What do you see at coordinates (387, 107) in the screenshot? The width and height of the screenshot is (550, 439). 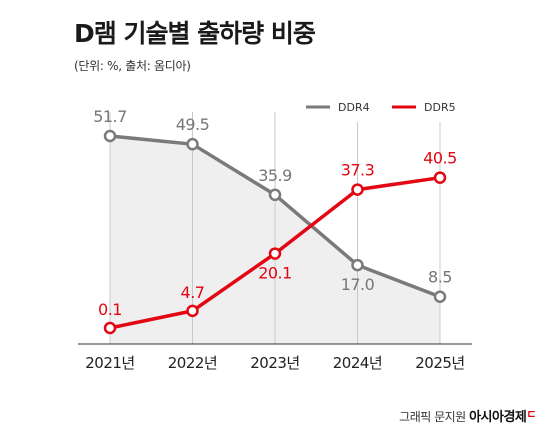 I see `chart-legend: DDR4 DDR5` at bounding box center [387, 107].